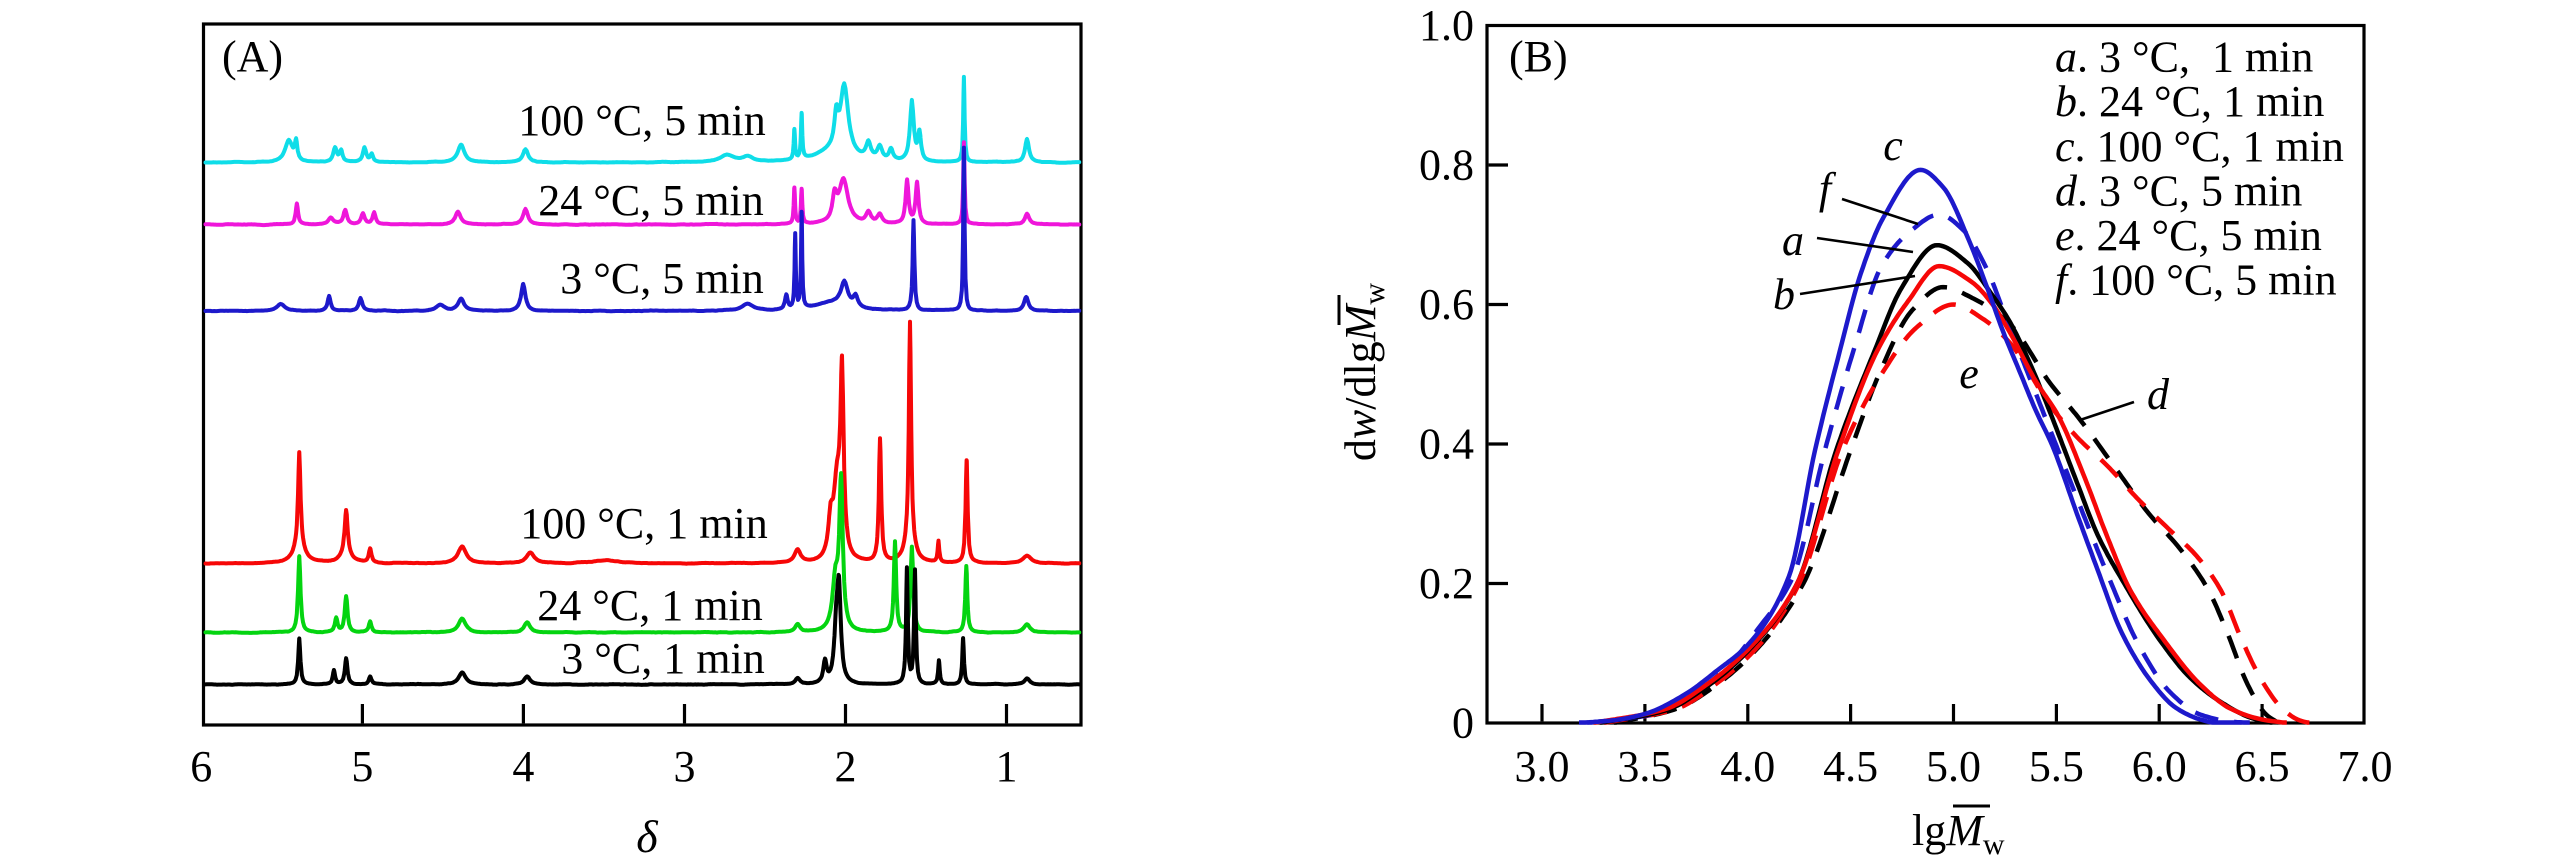  I want to click on svg-text: b, so click(1784, 294).